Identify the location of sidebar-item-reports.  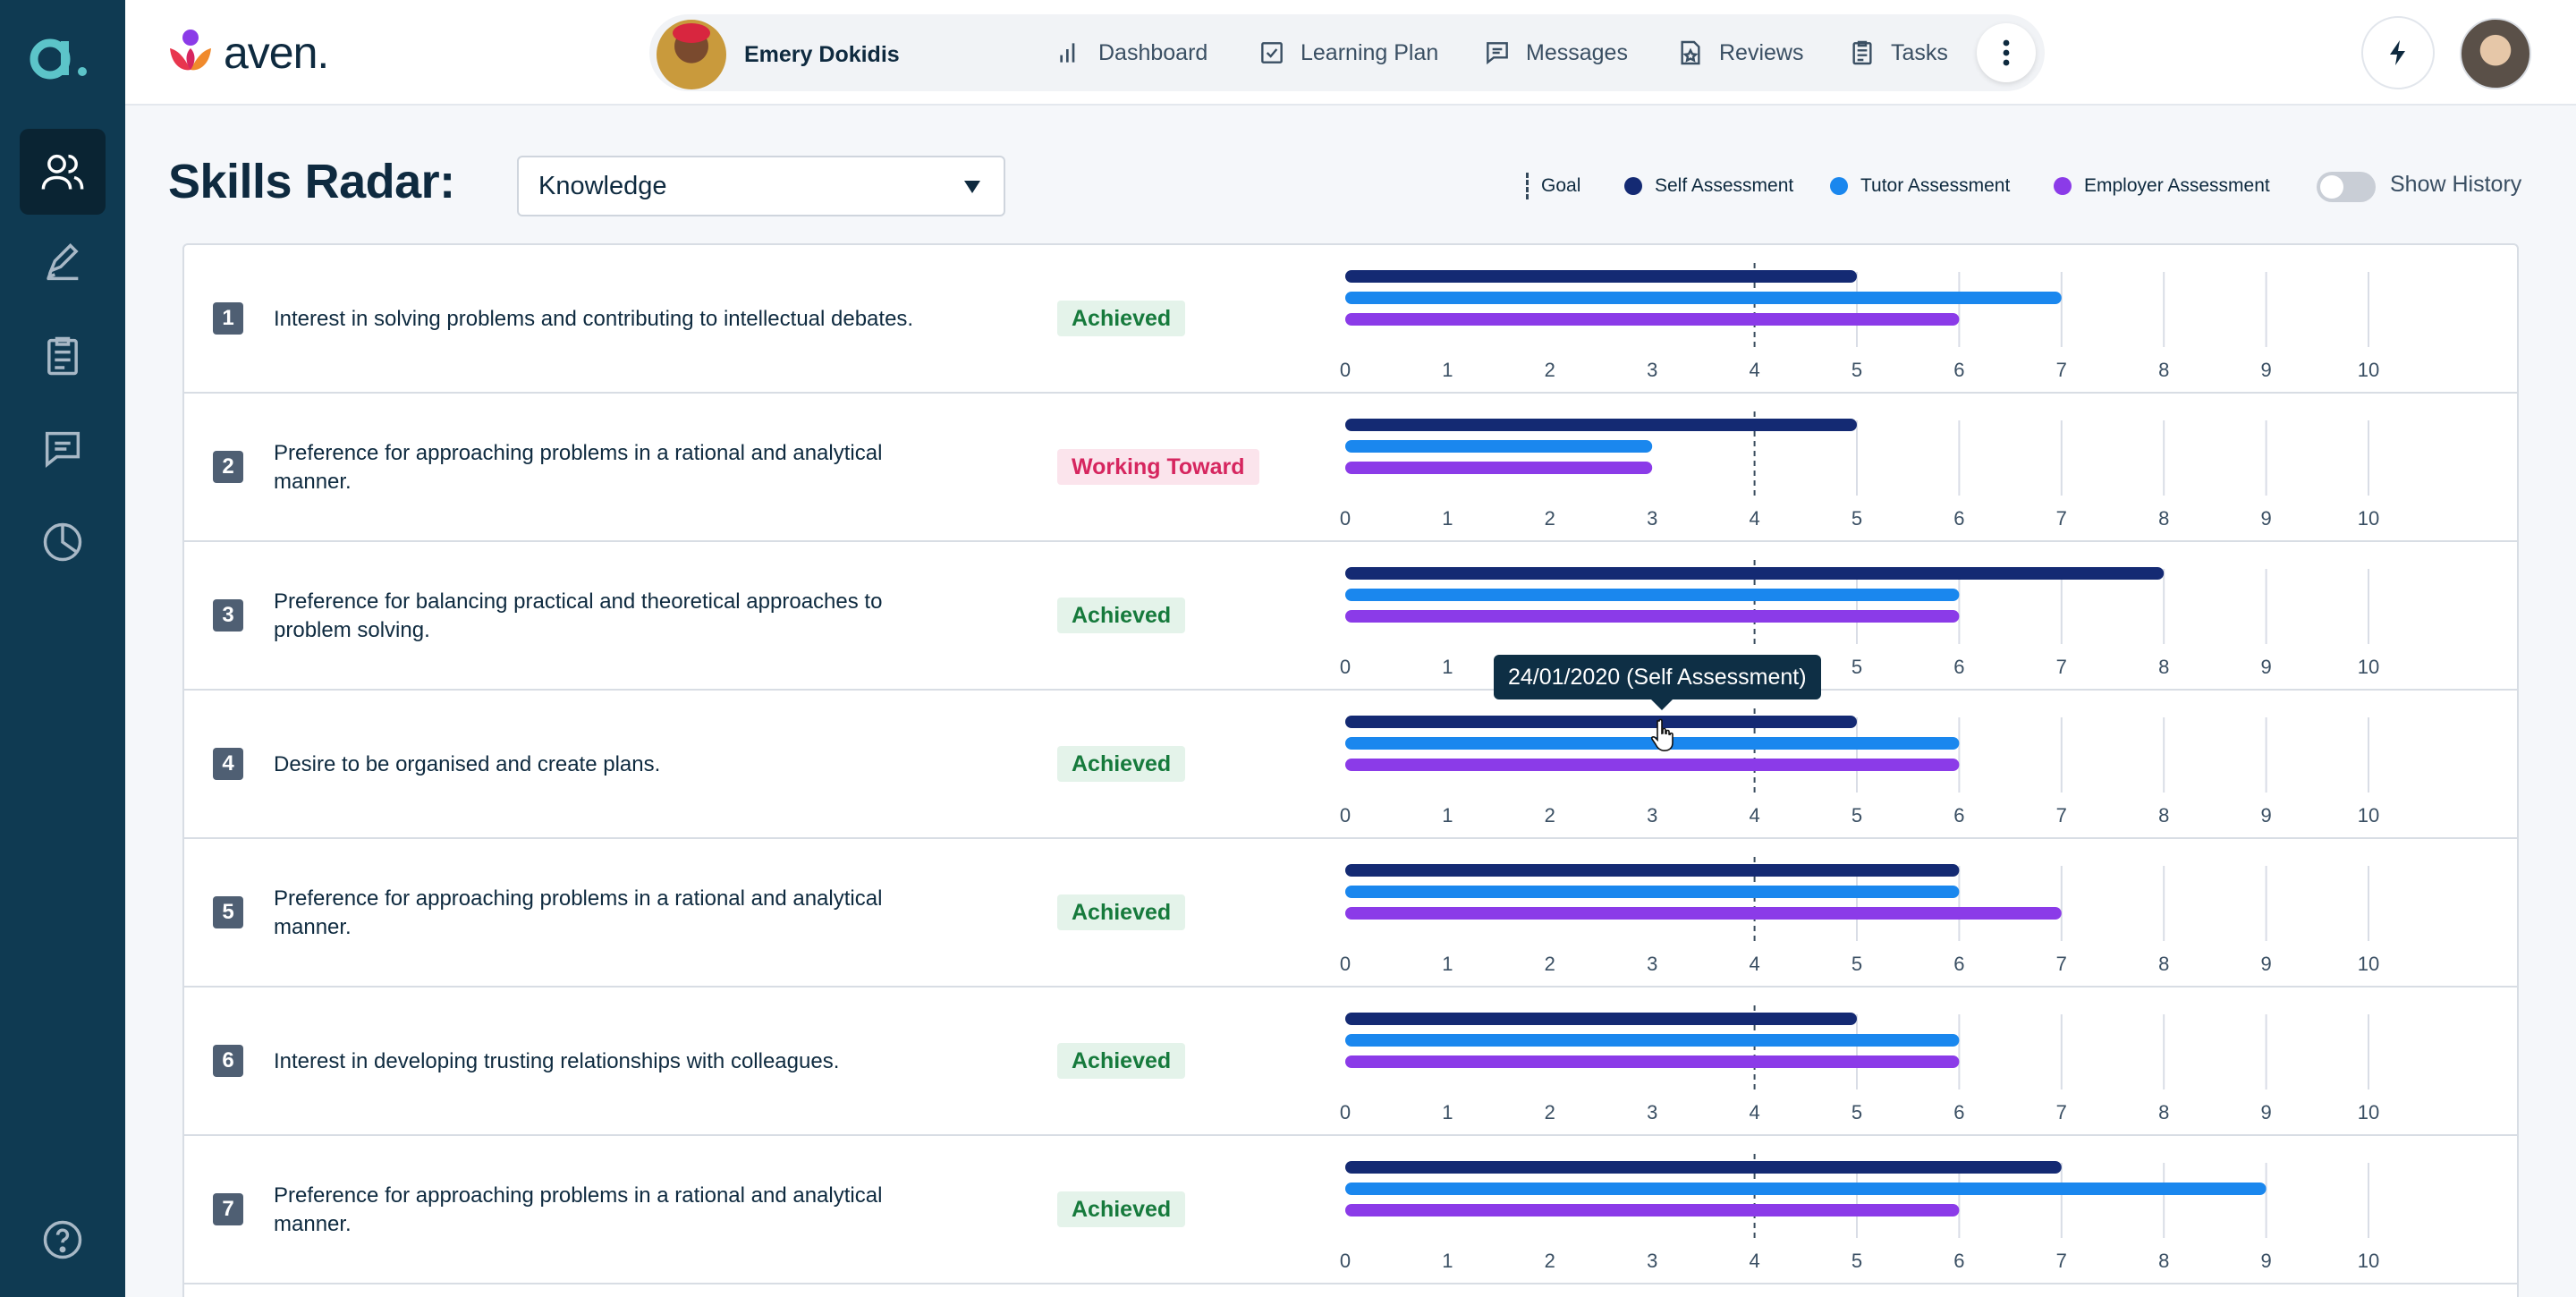
(63, 542).